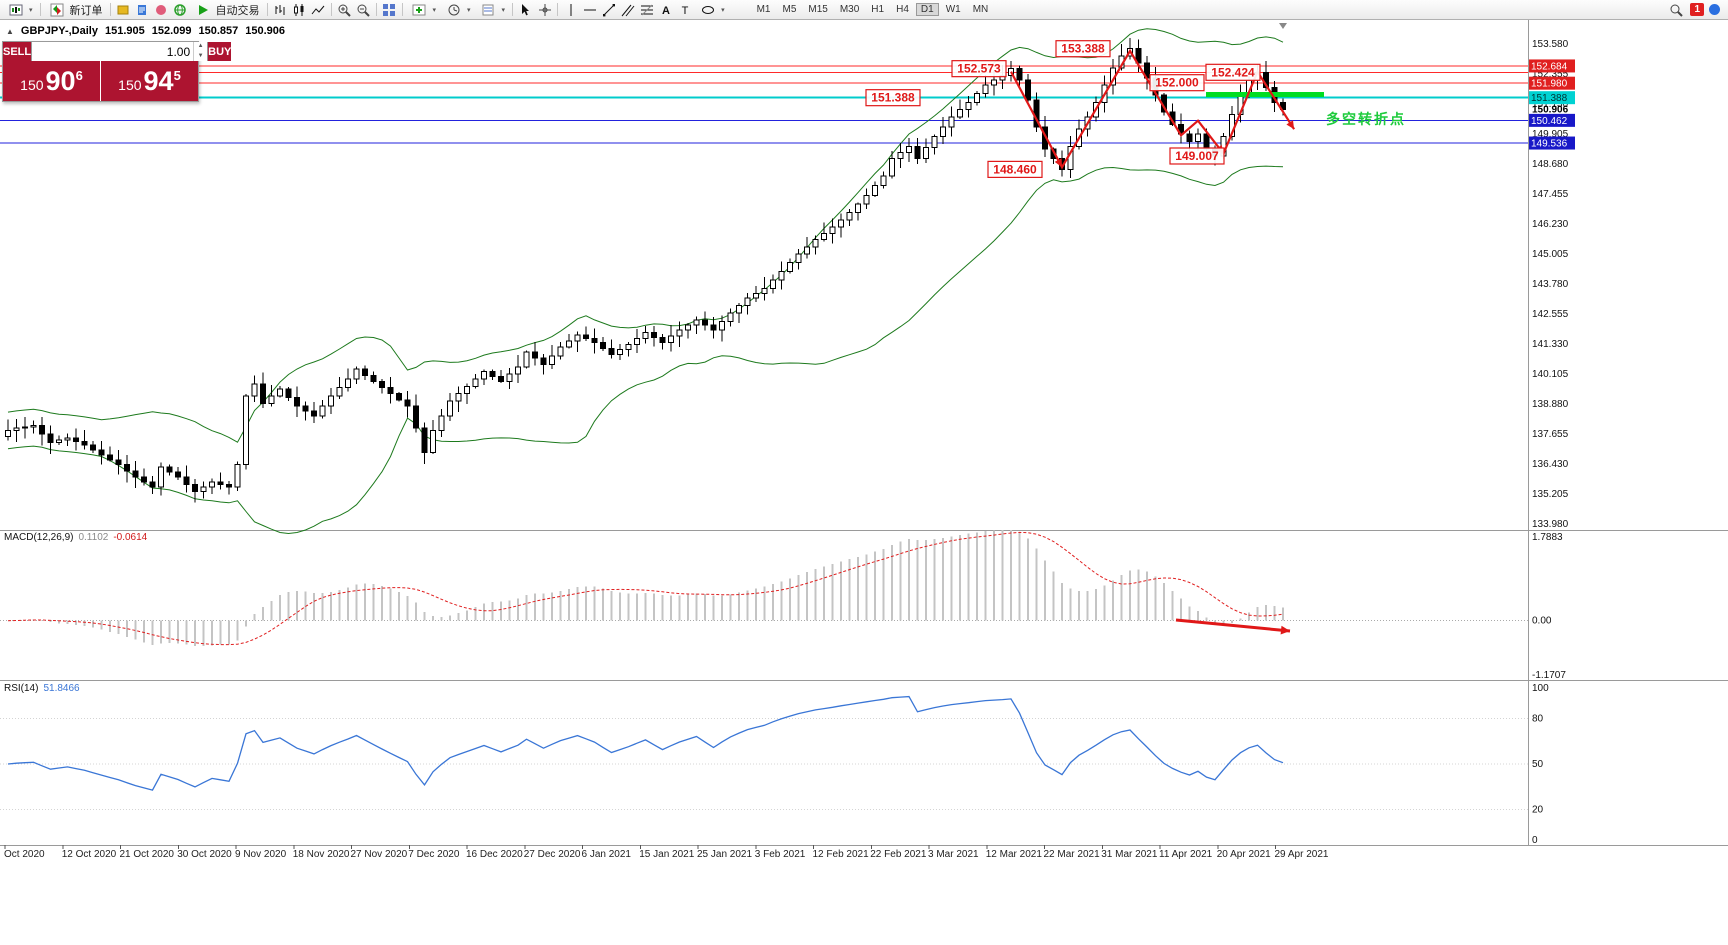  What do you see at coordinates (17, 51) in the screenshot?
I see `sell-tab: SELL` at bounding box center [17, 51].